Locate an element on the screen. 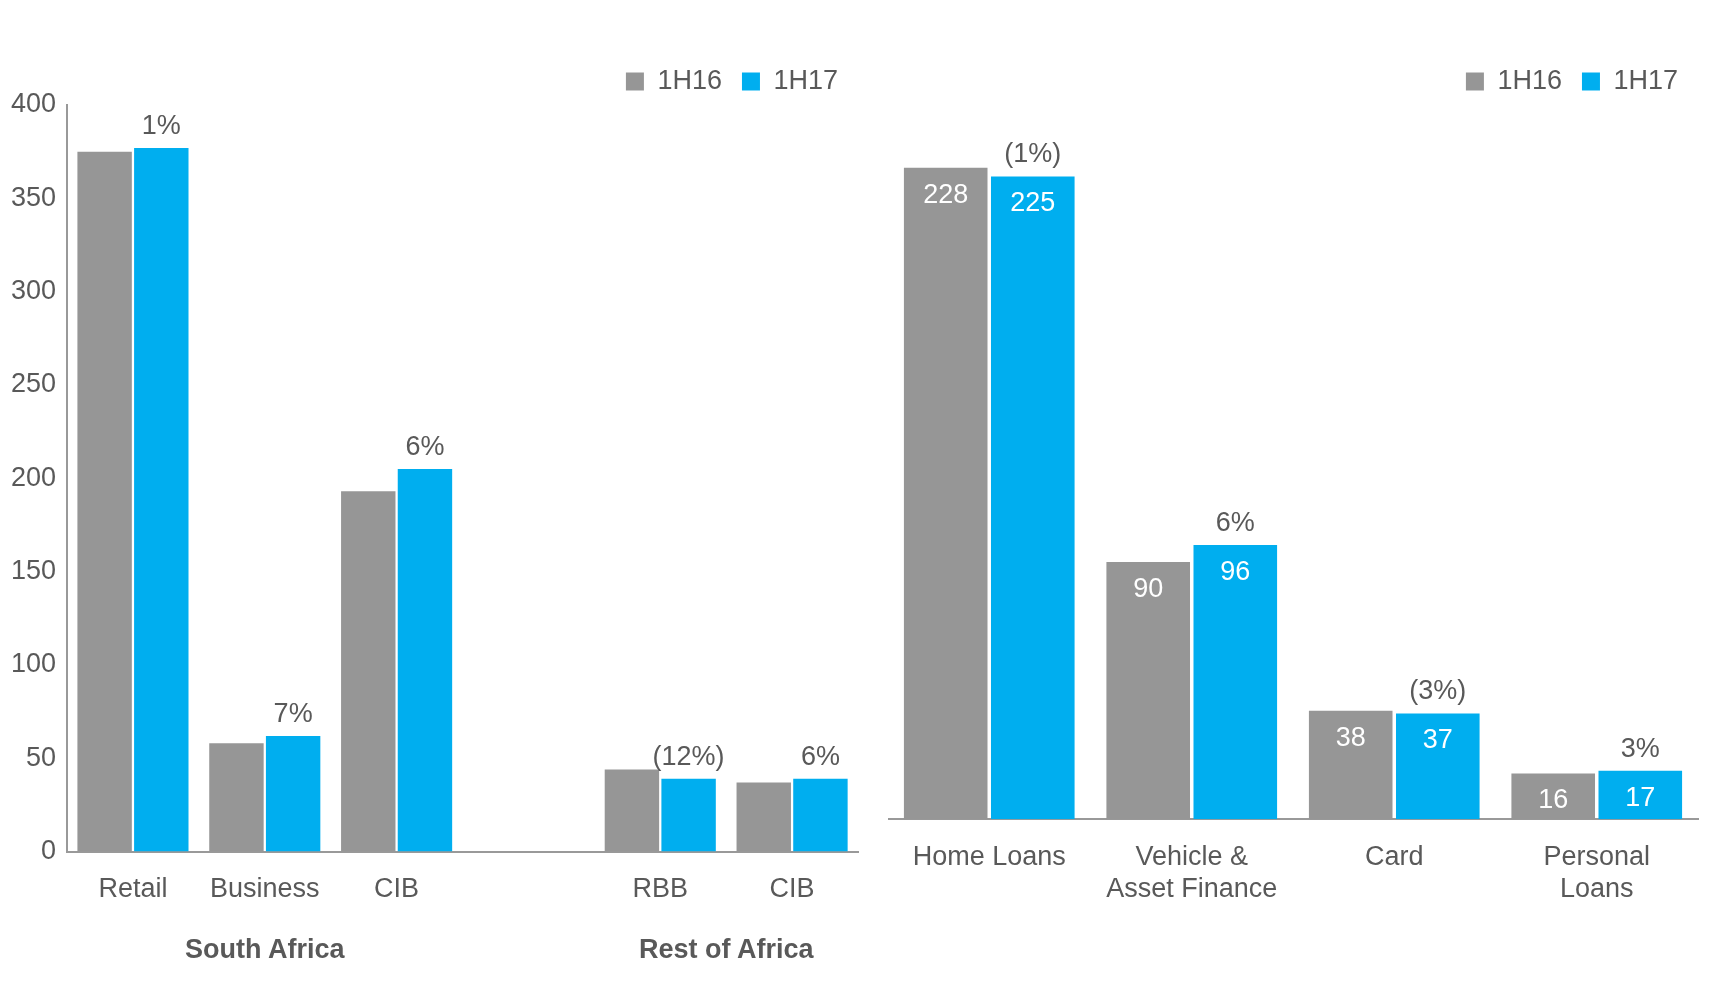  data-label: 38 is located at coordinates (1350, 736).